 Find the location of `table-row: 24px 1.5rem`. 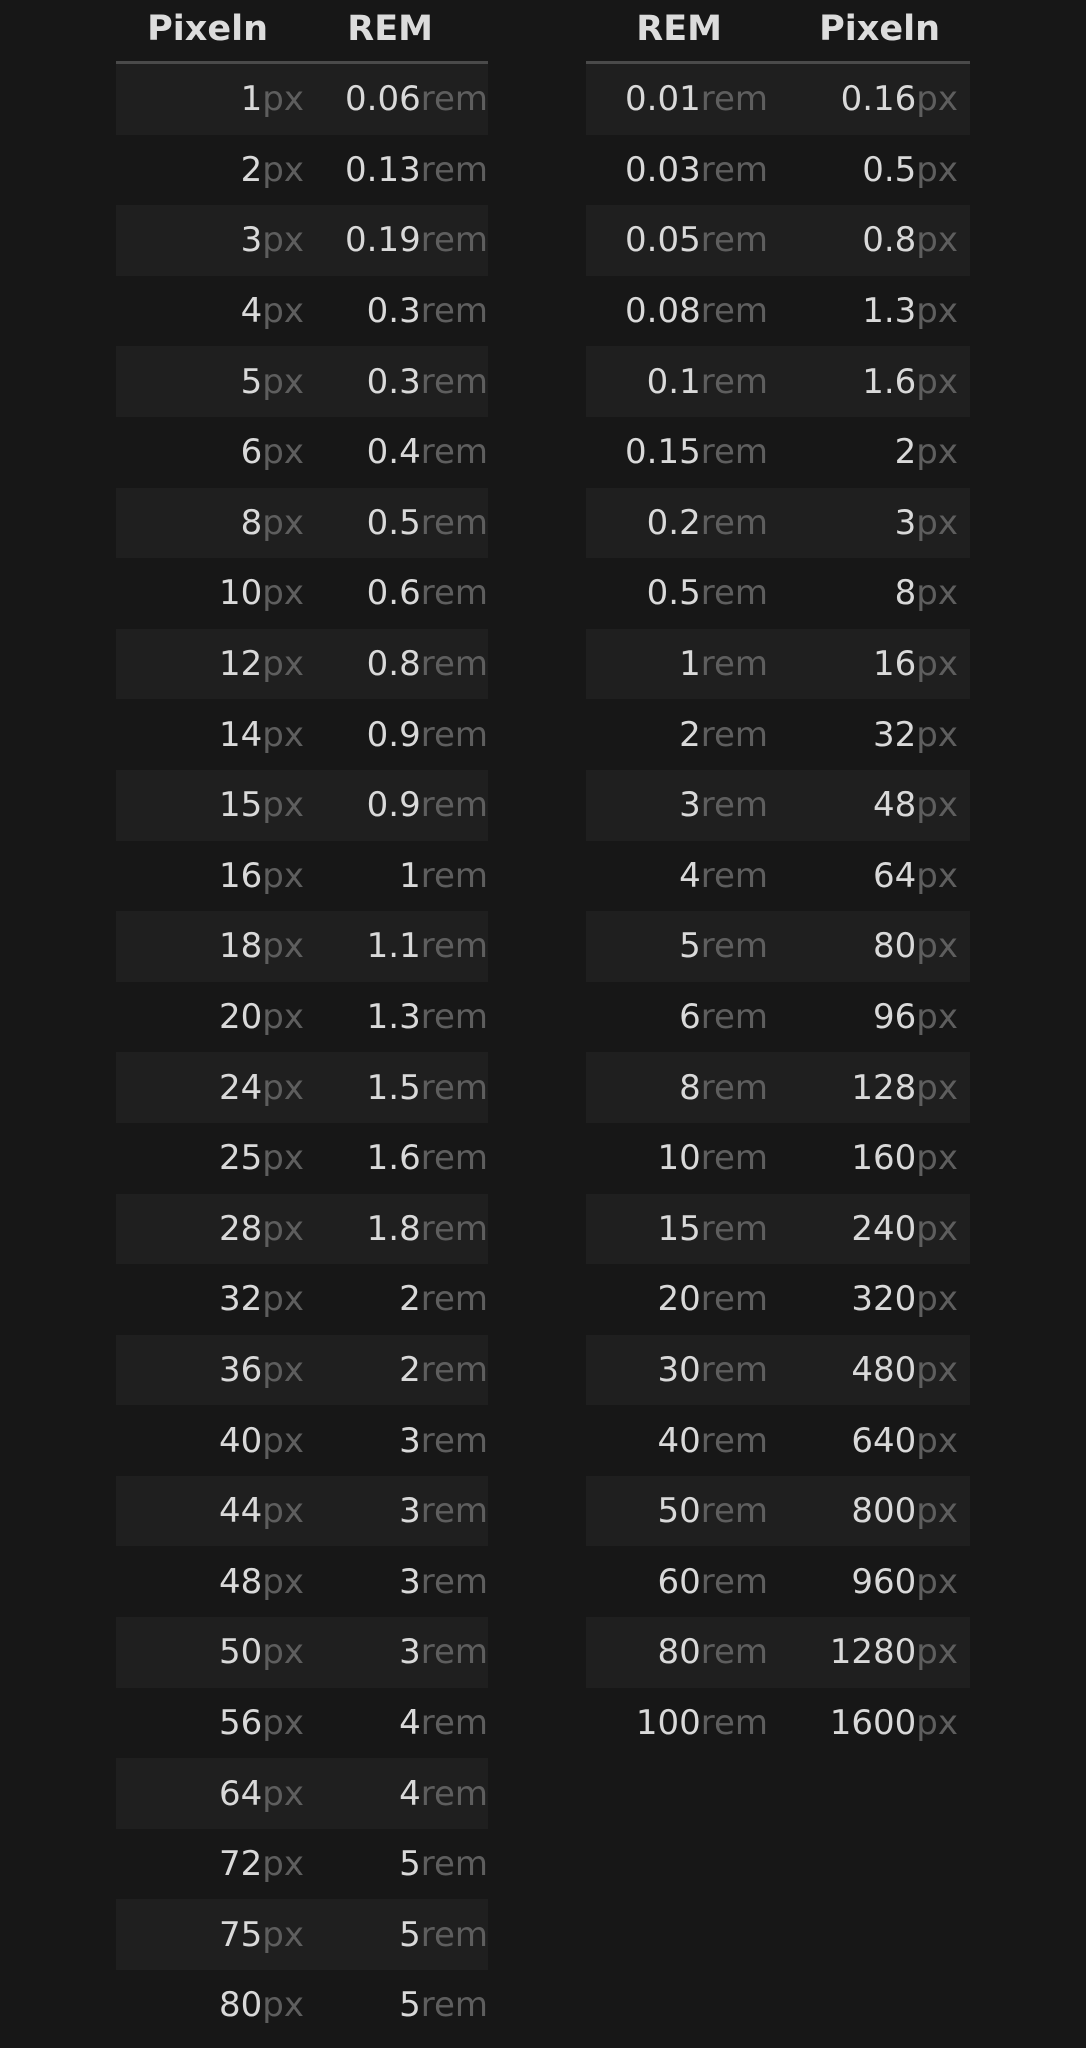

table-row: 24px 1.5rem is located at coordinates (302, 1087).